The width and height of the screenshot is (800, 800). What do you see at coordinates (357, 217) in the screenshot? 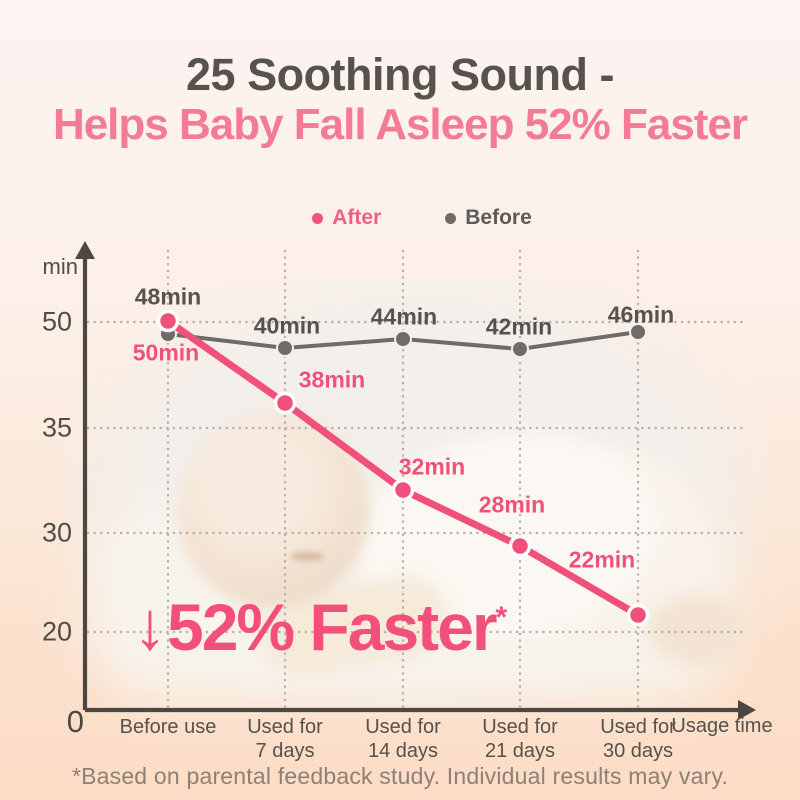
I see `legend-label-after: After` at bounding box center [357, 217].